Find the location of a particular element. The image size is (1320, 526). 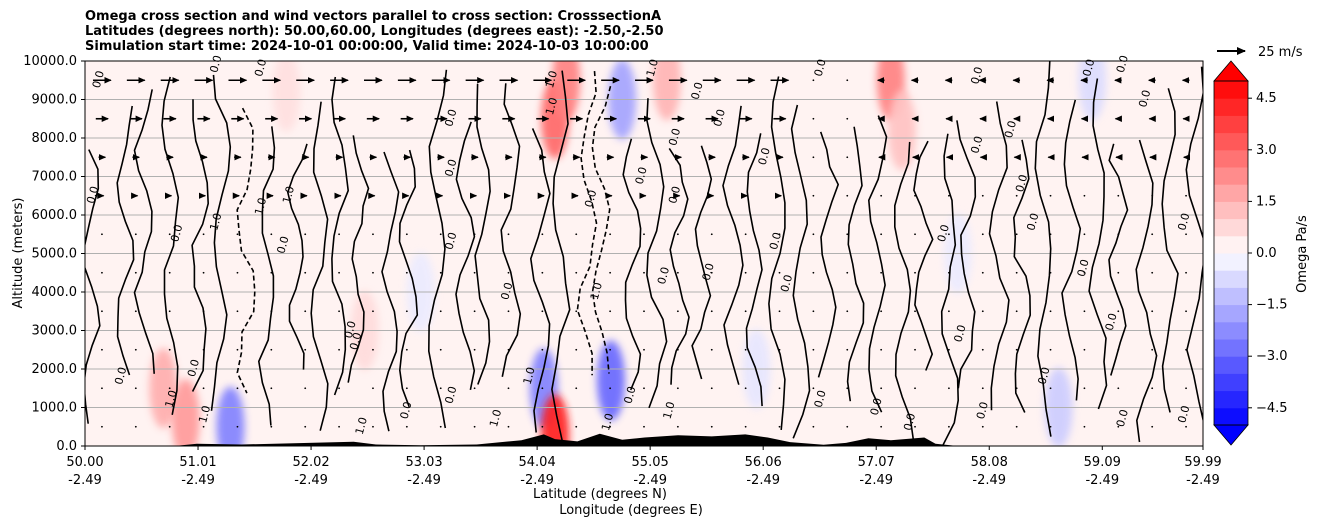

contour-label-26: 1.0 is located at coordinates (596, 291).